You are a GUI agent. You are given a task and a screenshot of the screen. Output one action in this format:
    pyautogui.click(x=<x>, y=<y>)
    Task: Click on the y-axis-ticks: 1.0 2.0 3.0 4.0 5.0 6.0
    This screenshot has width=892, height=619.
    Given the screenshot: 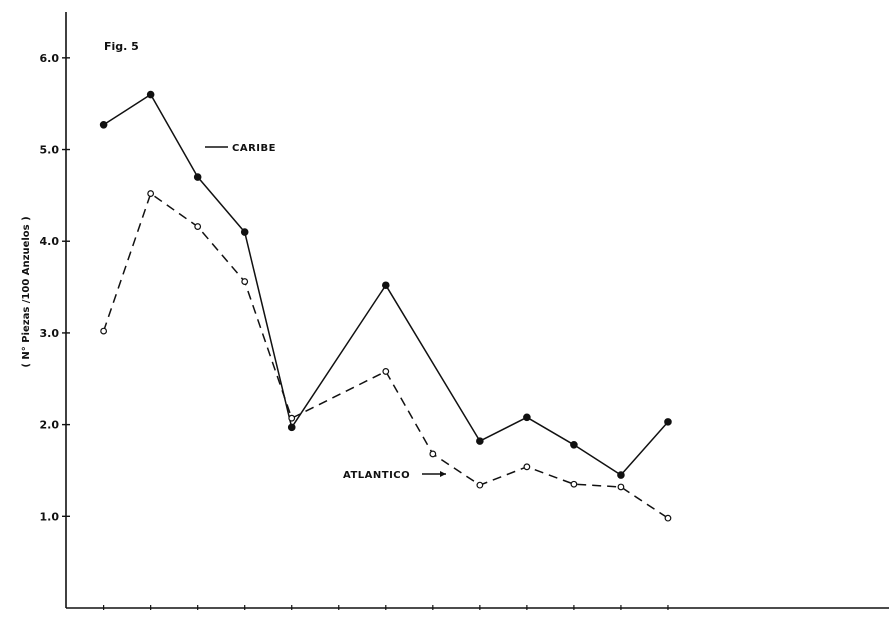 What is the action you would take?
    pyautogui.click(x=55, y=287)
    